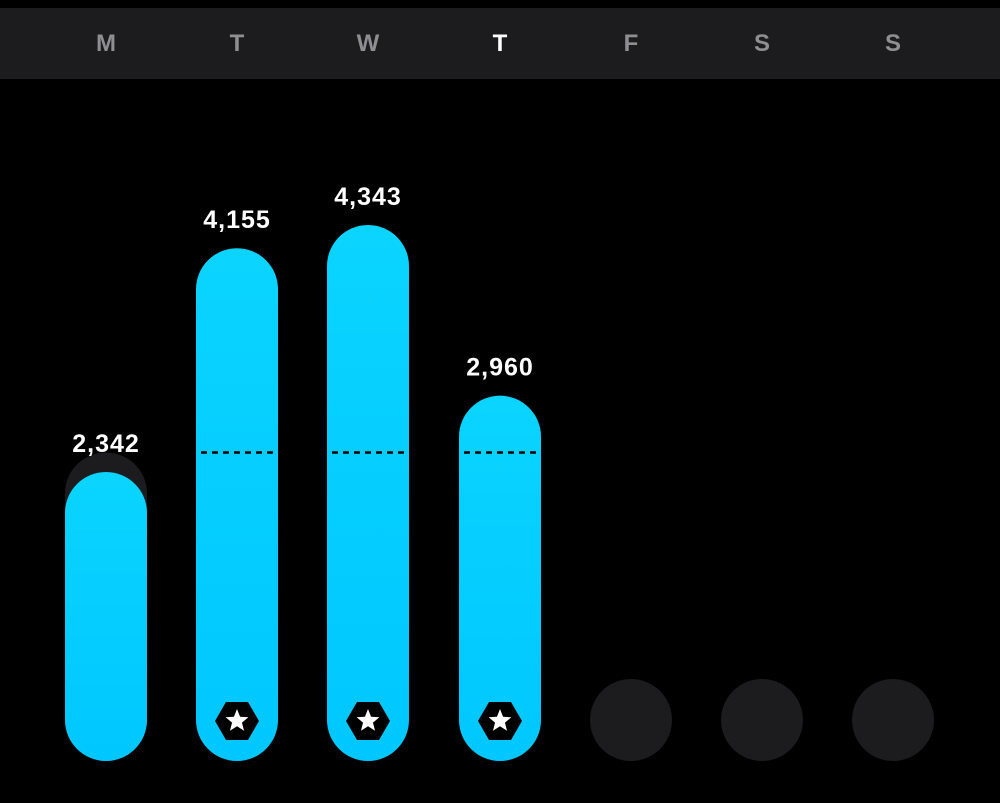 The image size is (1000, 803). I want to click on day-label-sun: S, so click(892, 43).